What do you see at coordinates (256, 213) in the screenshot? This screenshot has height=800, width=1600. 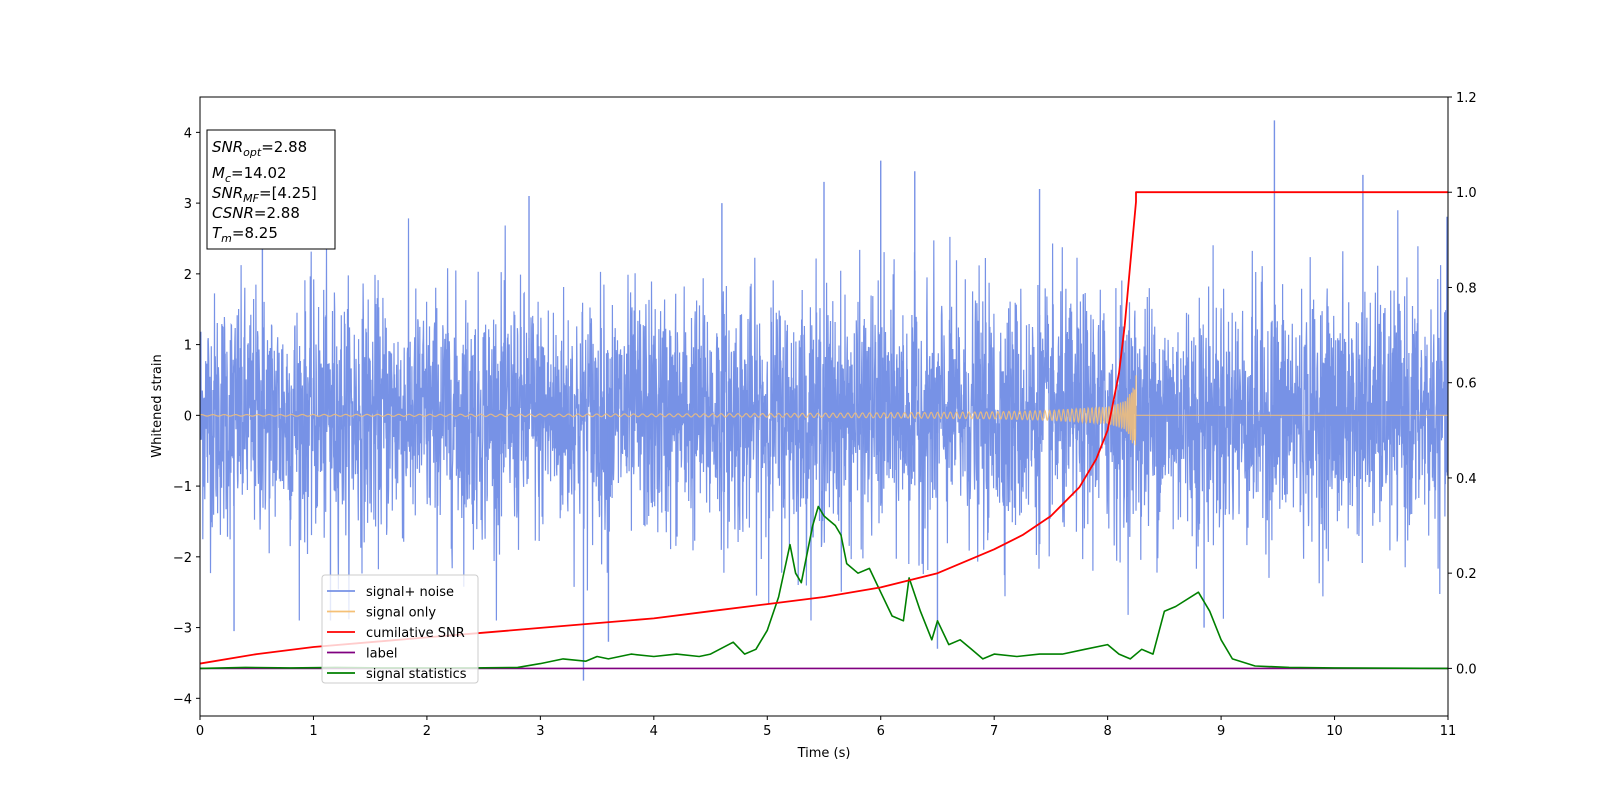 I see `info-csnr: CSNR=2.88` at bounding box center [256, 213].